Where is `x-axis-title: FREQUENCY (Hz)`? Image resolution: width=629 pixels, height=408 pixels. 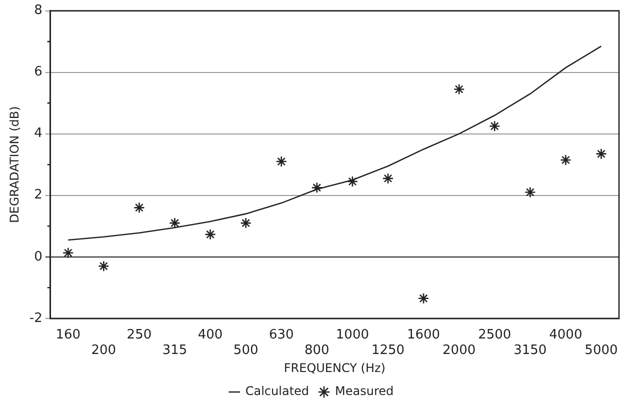 x-axis-title: FREQUENCY (Hz) is located at coordinates (335, 367).